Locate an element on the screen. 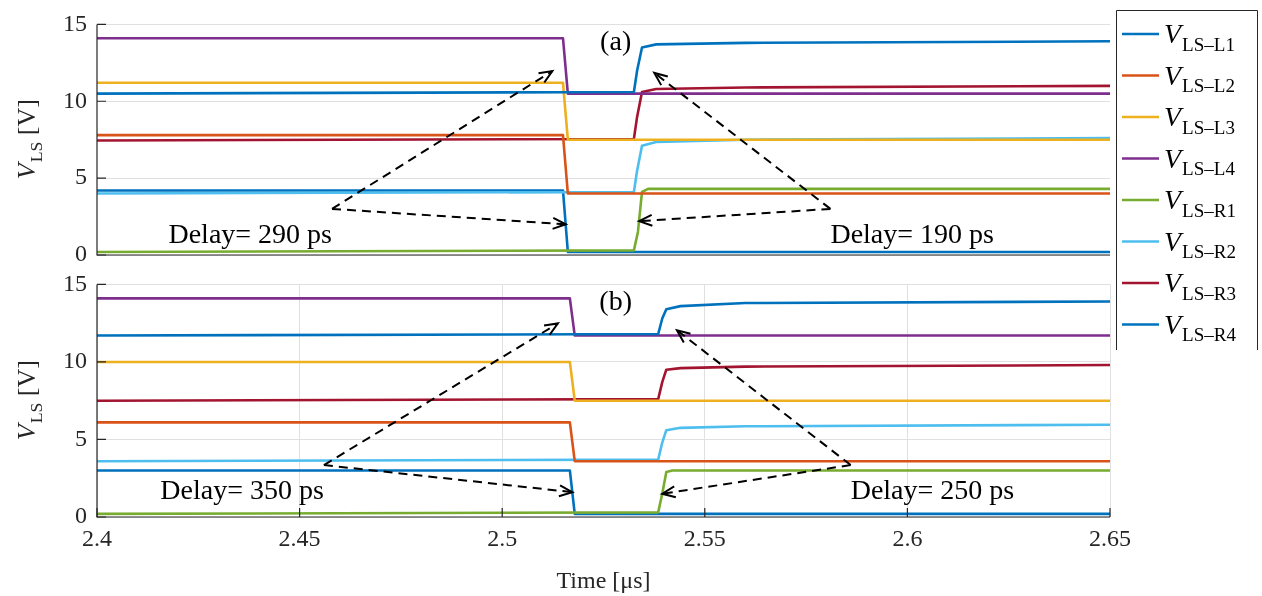 This screenshot has width=1262, height=596. annotation: Delay= 190 ps is located at coordinates (912, 233).